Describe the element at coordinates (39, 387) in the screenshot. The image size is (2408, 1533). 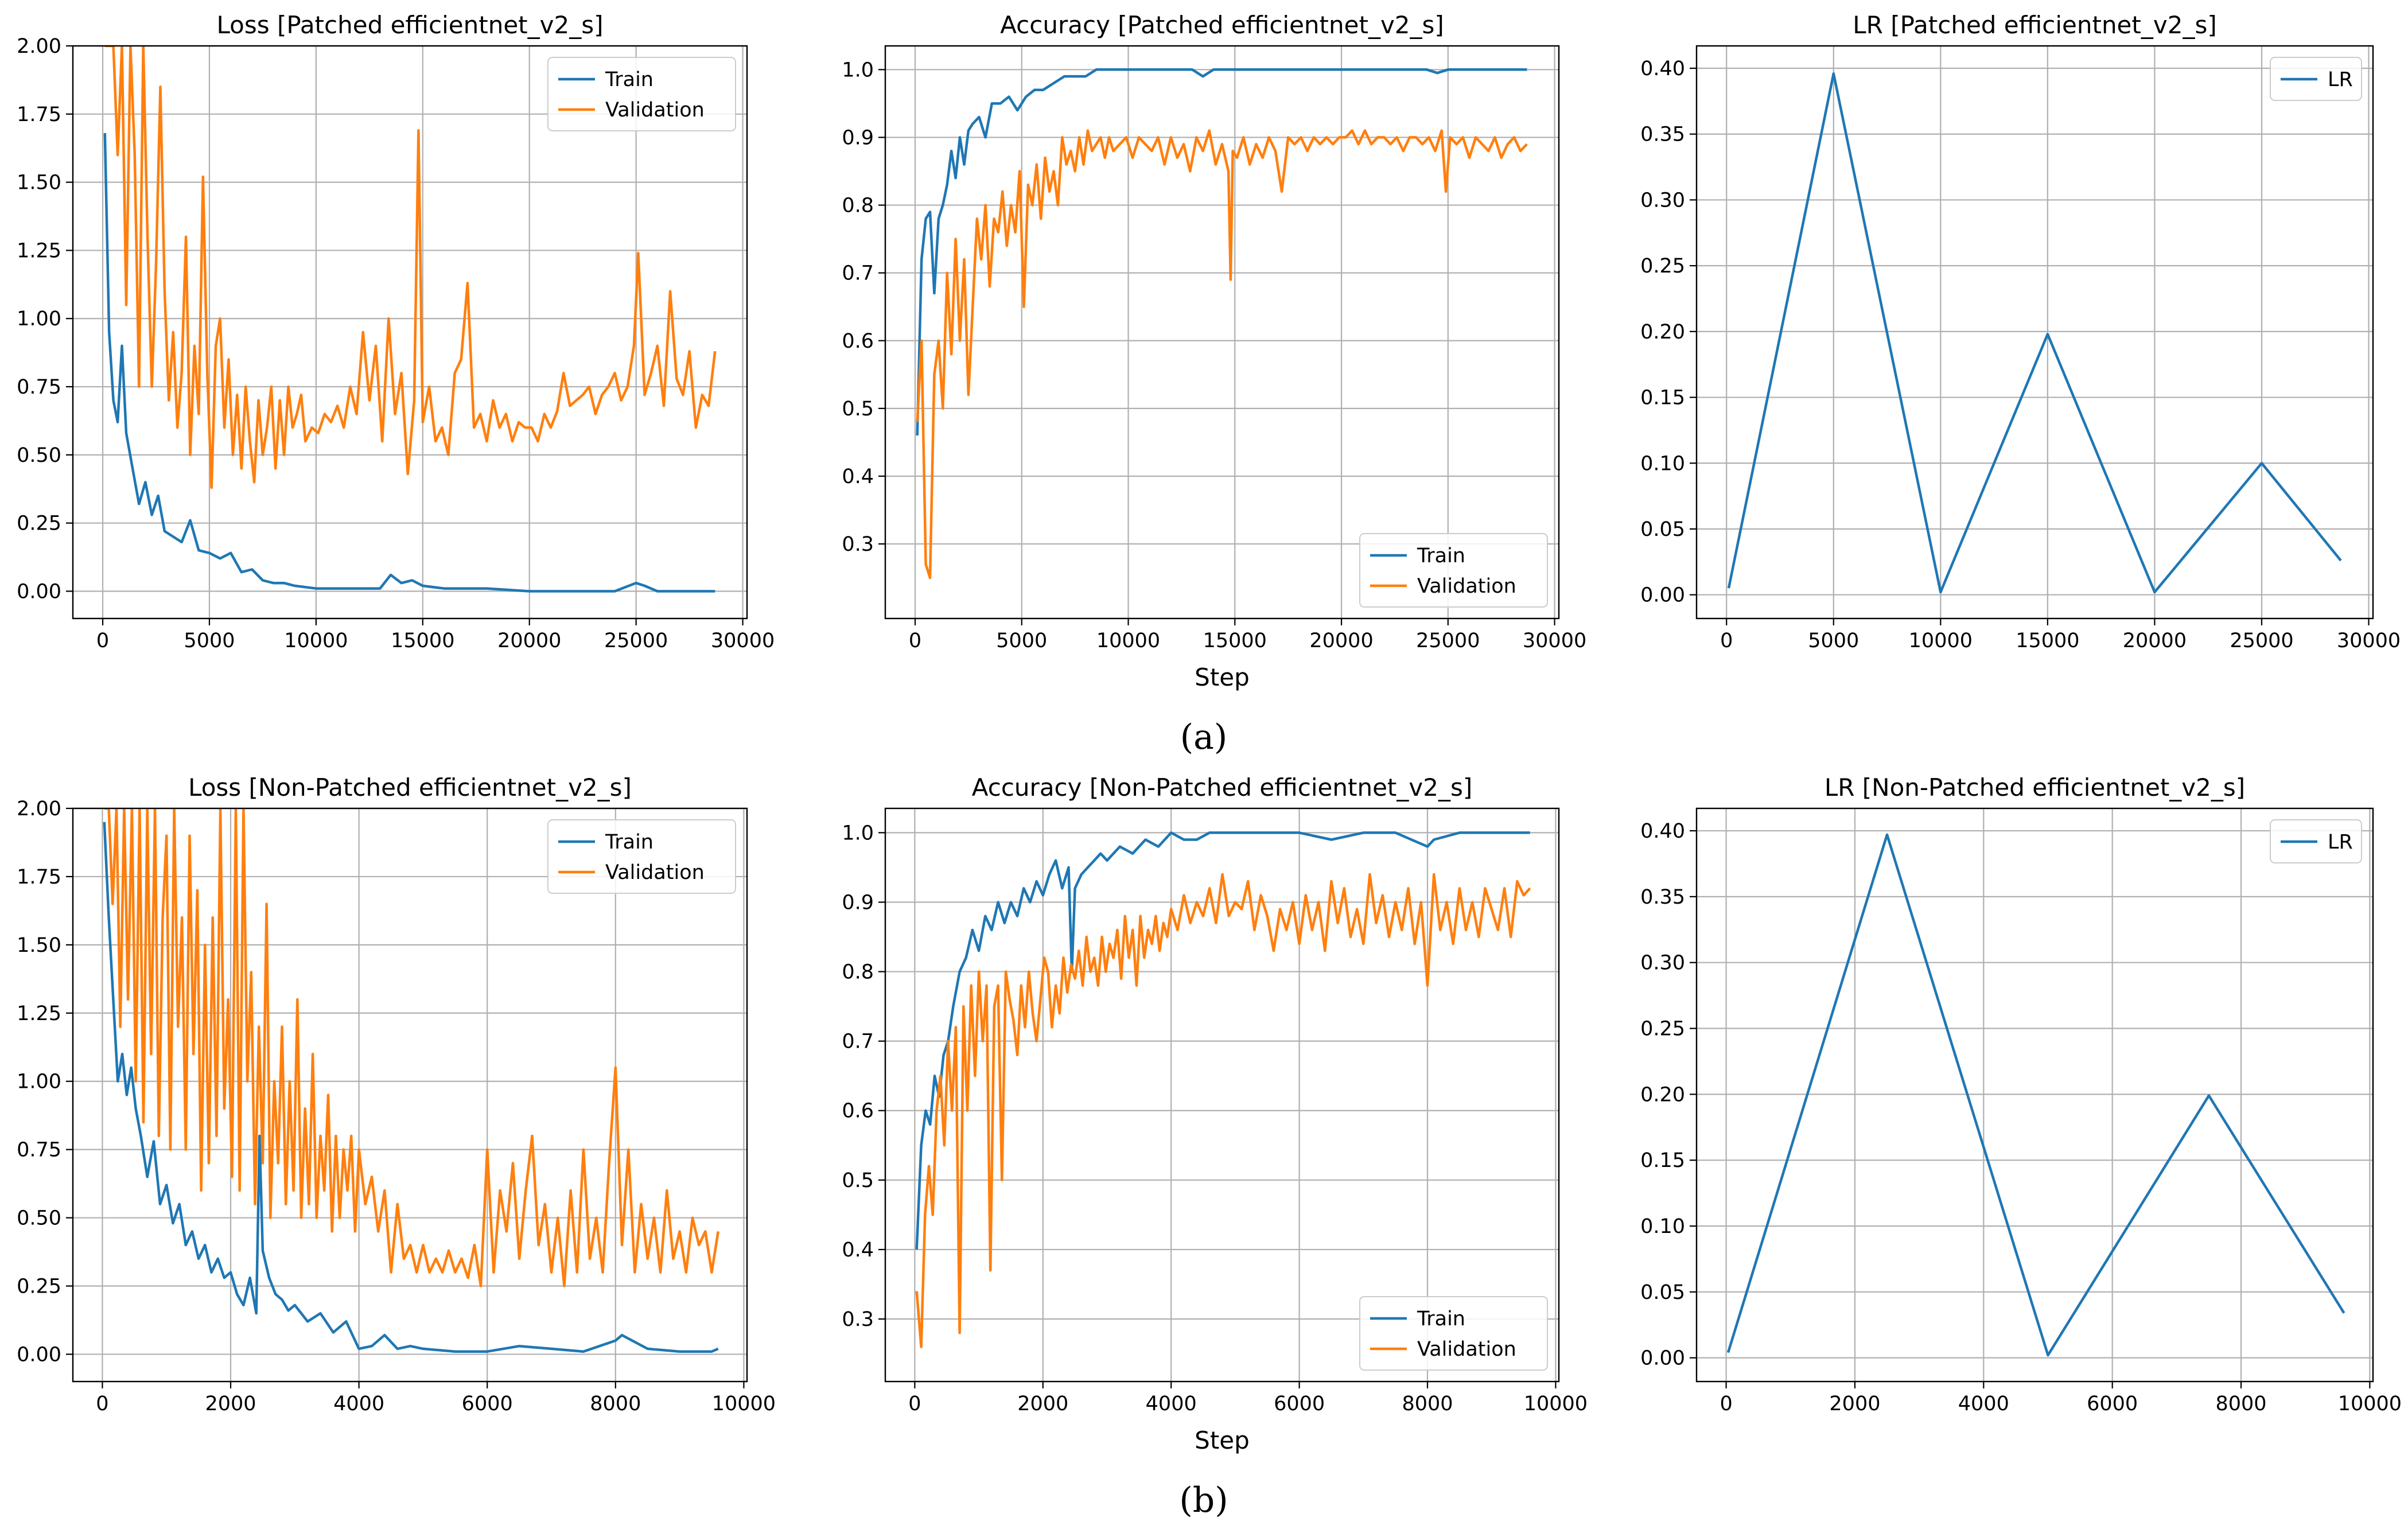
I see `y-tick-label: 0.75` at that location.